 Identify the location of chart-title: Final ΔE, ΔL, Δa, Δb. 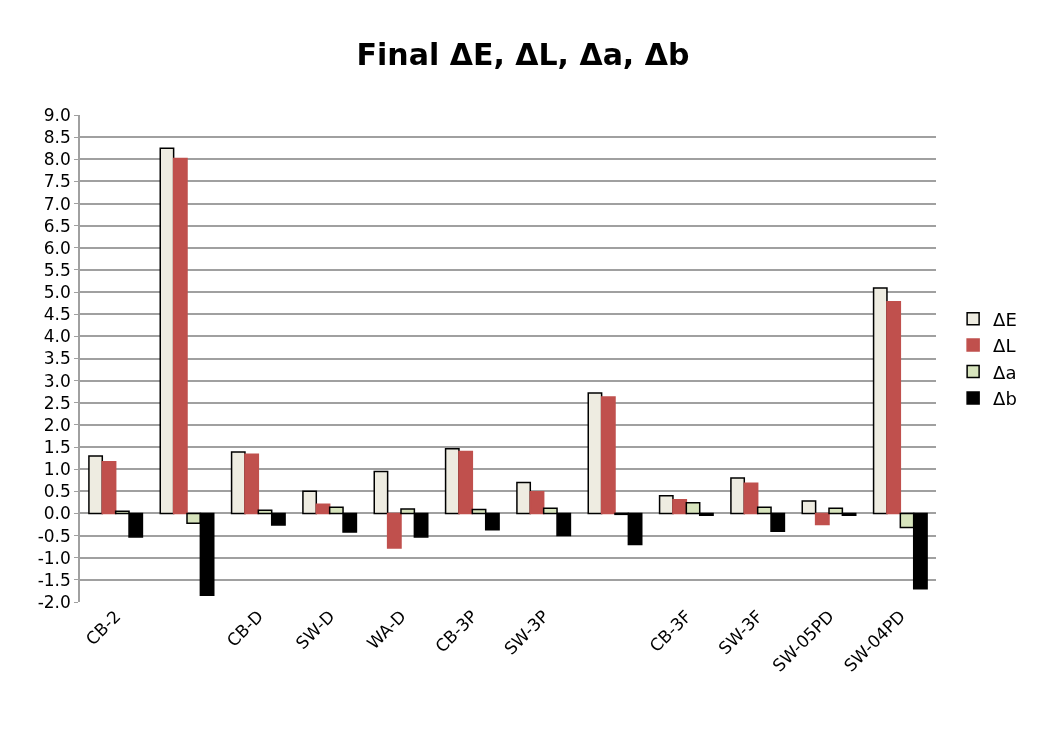
(523, 54).